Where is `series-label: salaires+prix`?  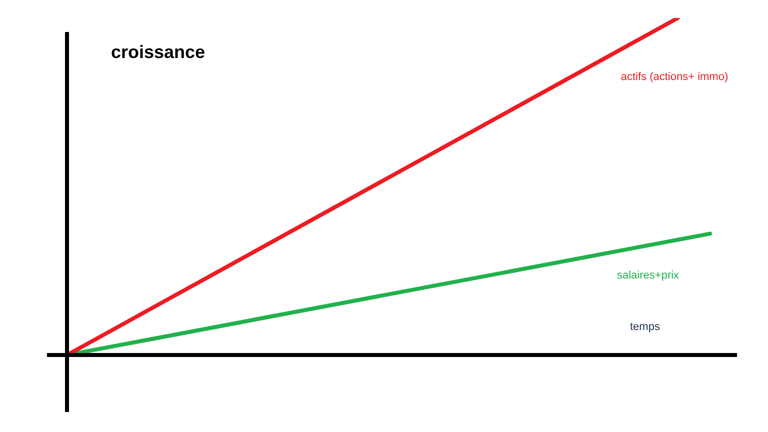
series-label: salaires+prix is located at coordinates (648, 276).